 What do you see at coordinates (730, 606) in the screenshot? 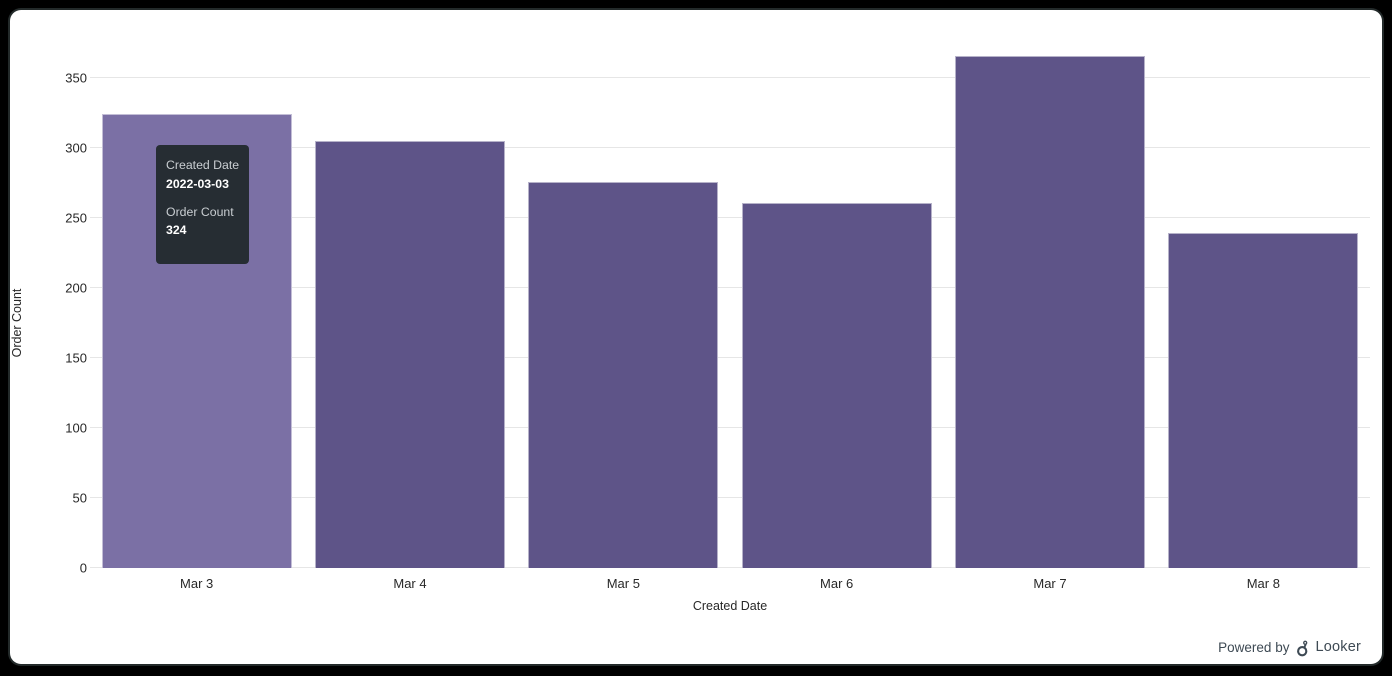
I see `x-axis-title: Created Date` at bounding box center [730, 606].